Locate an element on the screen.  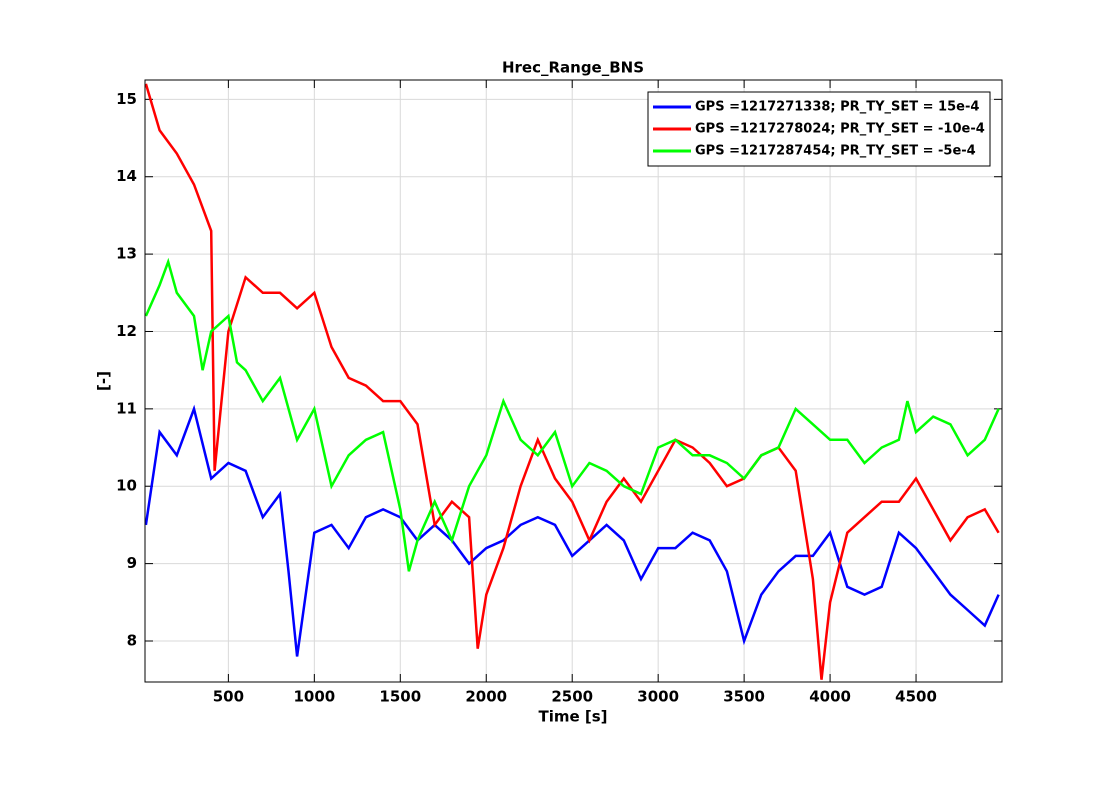
legend-box is located at coordinates (819, 129).